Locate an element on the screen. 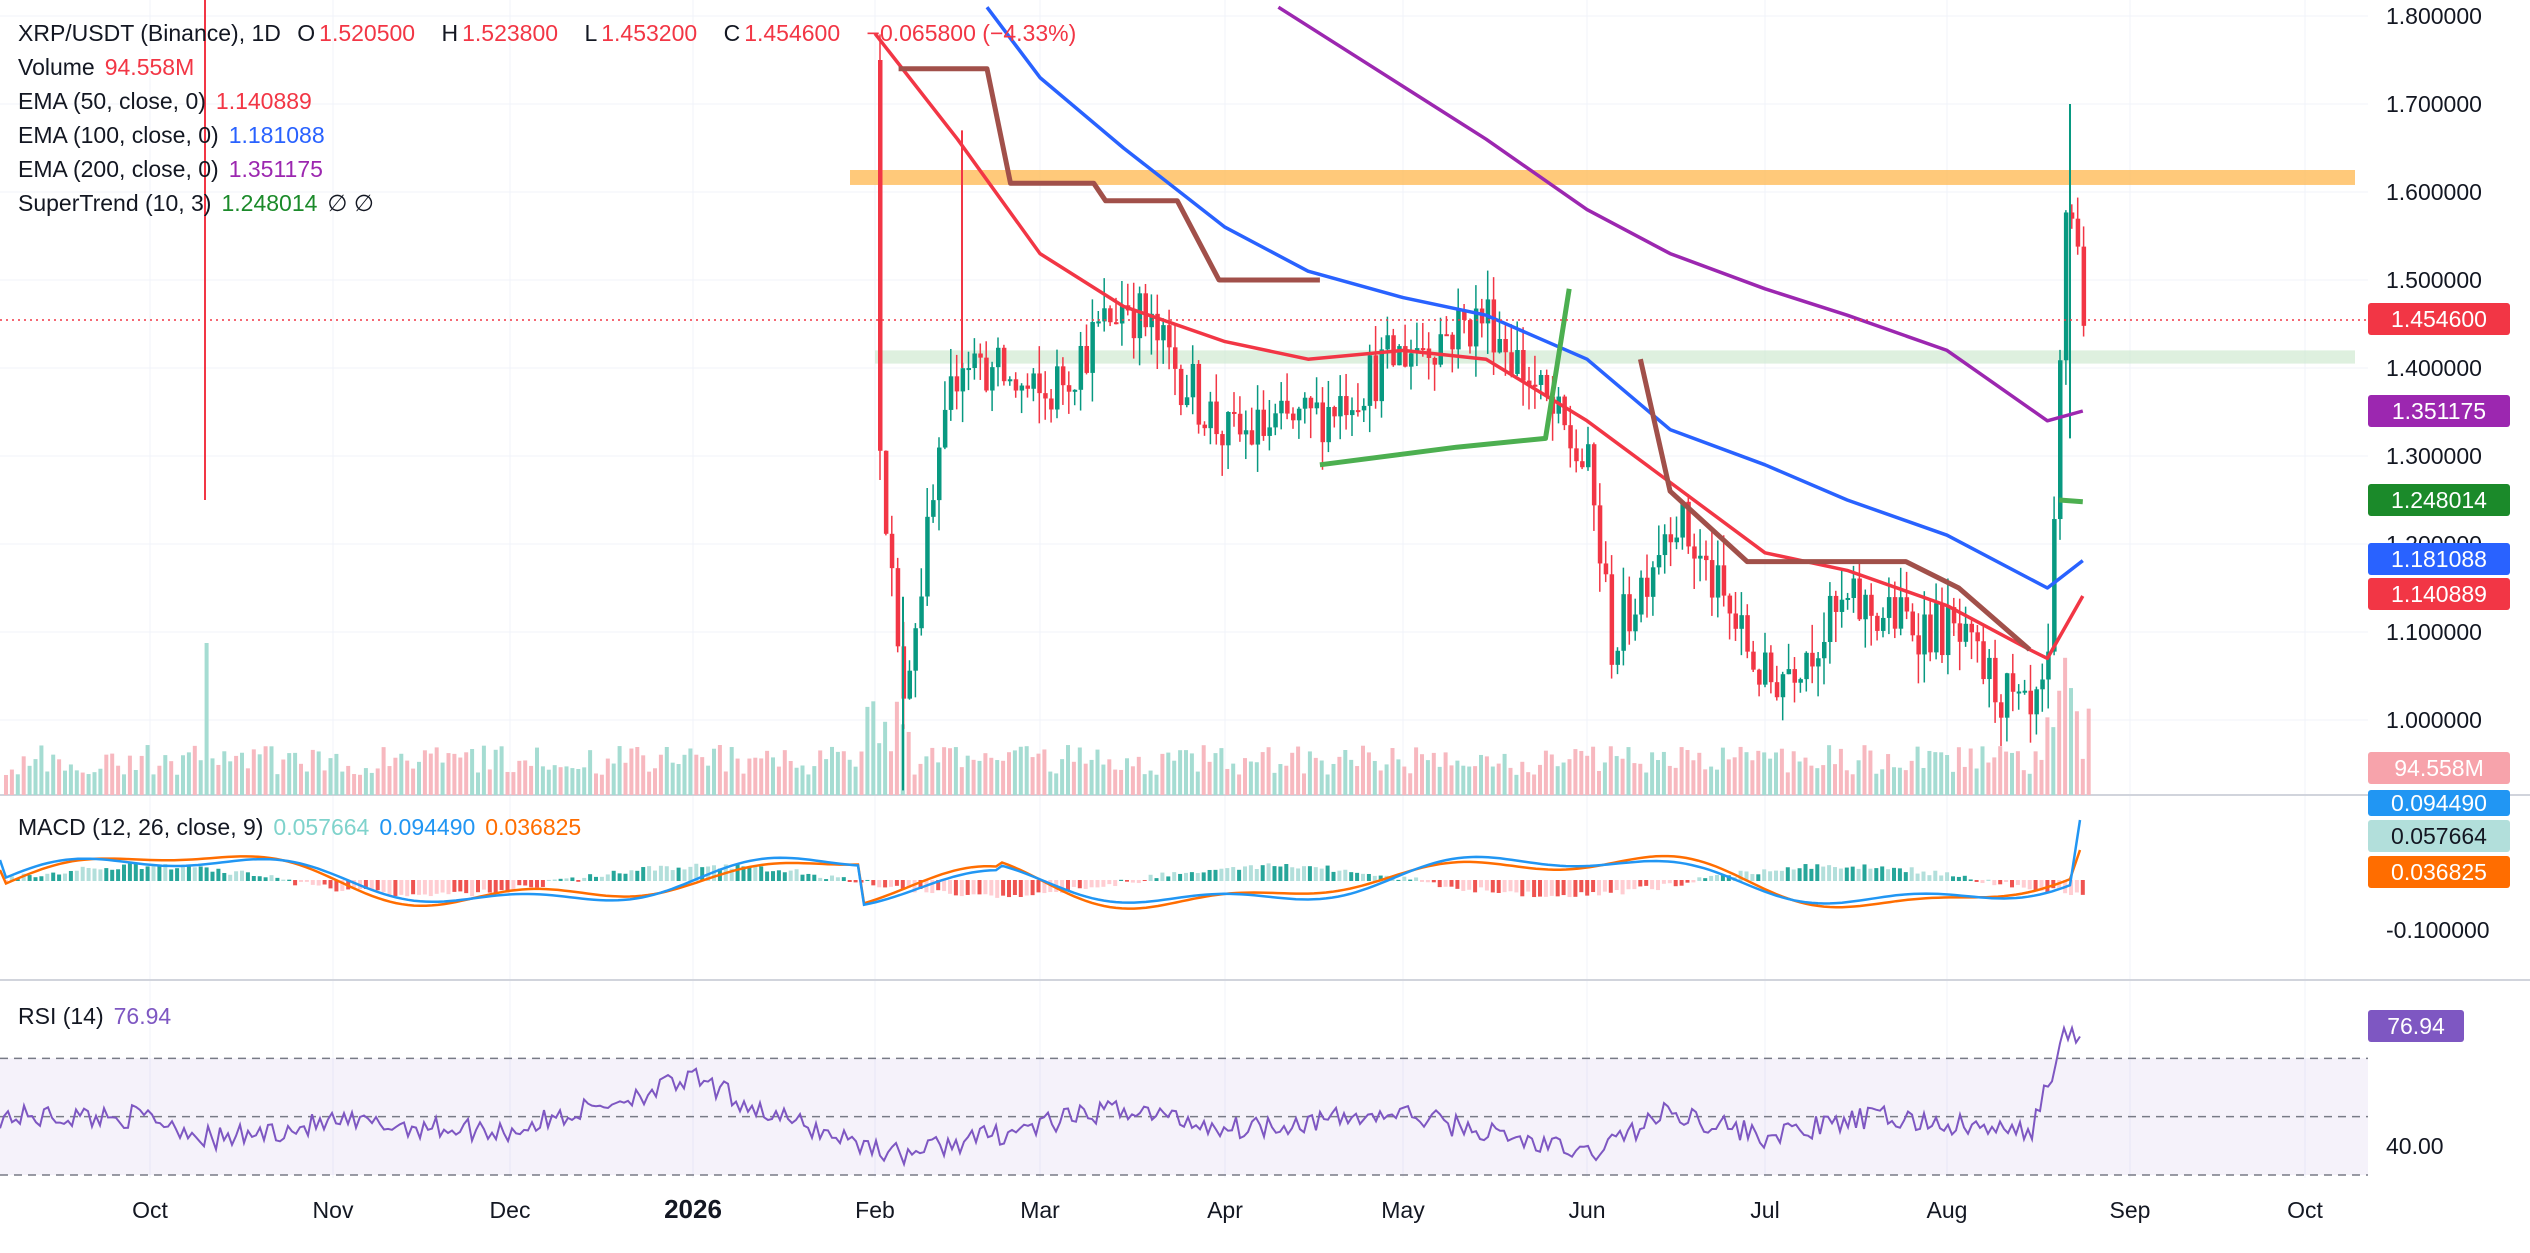  ema200-label: EMA (200, close, 0) is located at coordinates (118, 169).